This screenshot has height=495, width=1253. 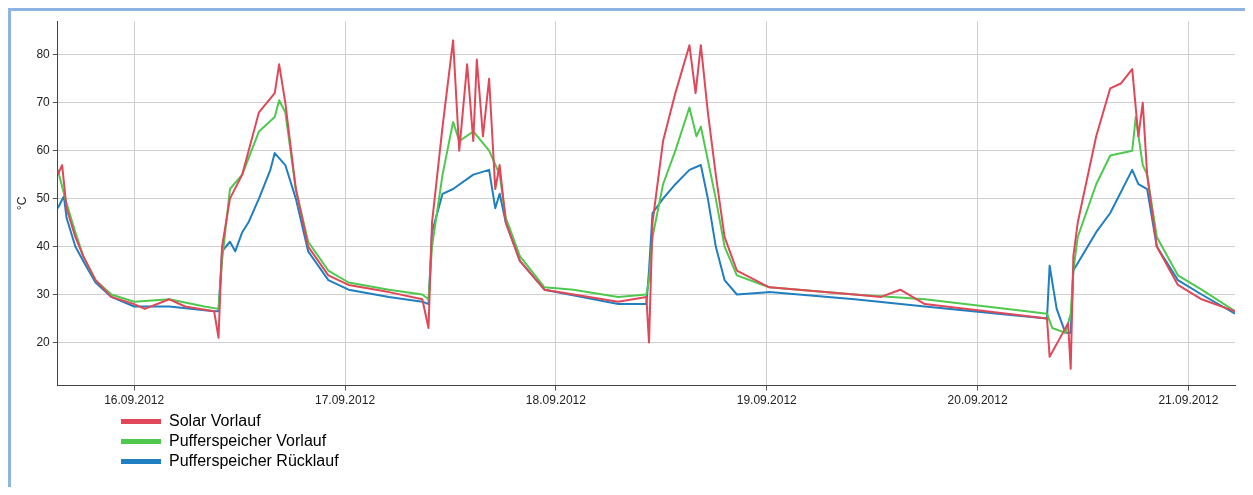 What do you see at coordinates (248, 441) in the screenshot?
I see `legend-label: Pufferspeicher Vorlauf` at bounding box center [248, 441].